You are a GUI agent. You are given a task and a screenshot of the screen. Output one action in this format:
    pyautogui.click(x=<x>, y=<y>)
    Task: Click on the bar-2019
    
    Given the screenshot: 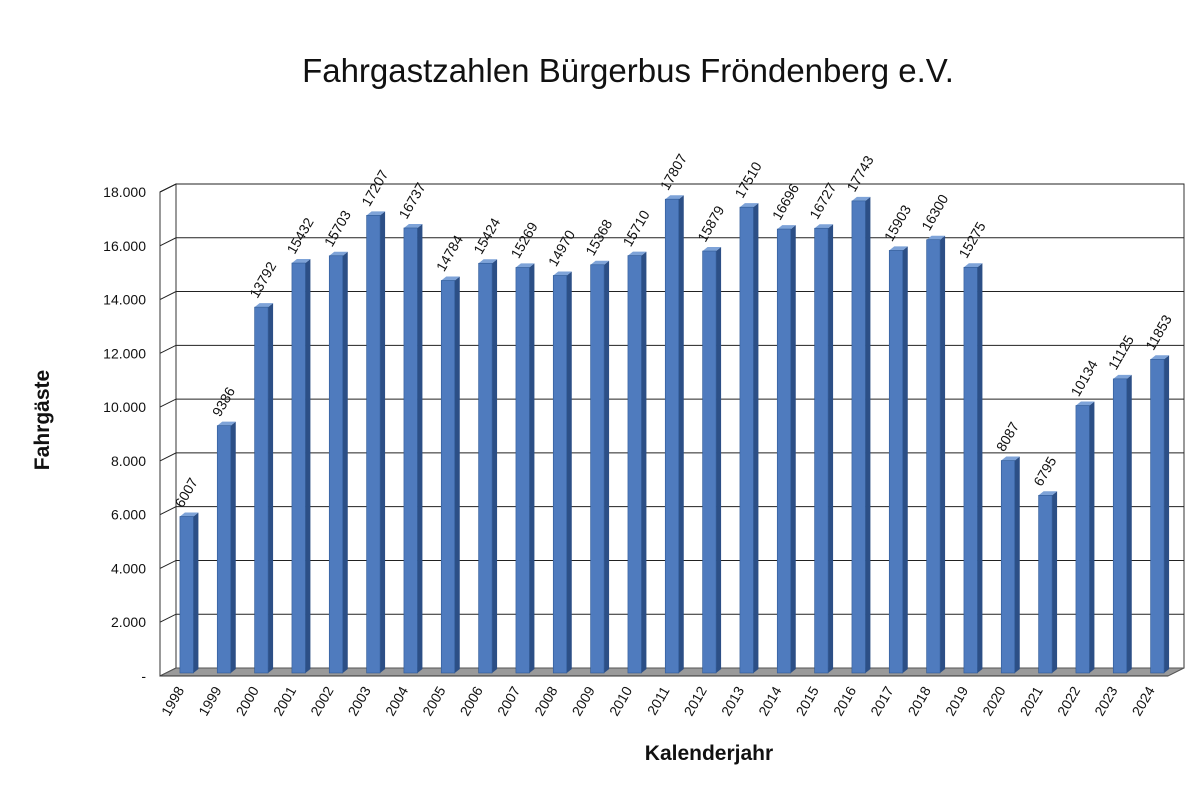 What is the action you would take?
    pyautogui.click(x=973, y=468)
    